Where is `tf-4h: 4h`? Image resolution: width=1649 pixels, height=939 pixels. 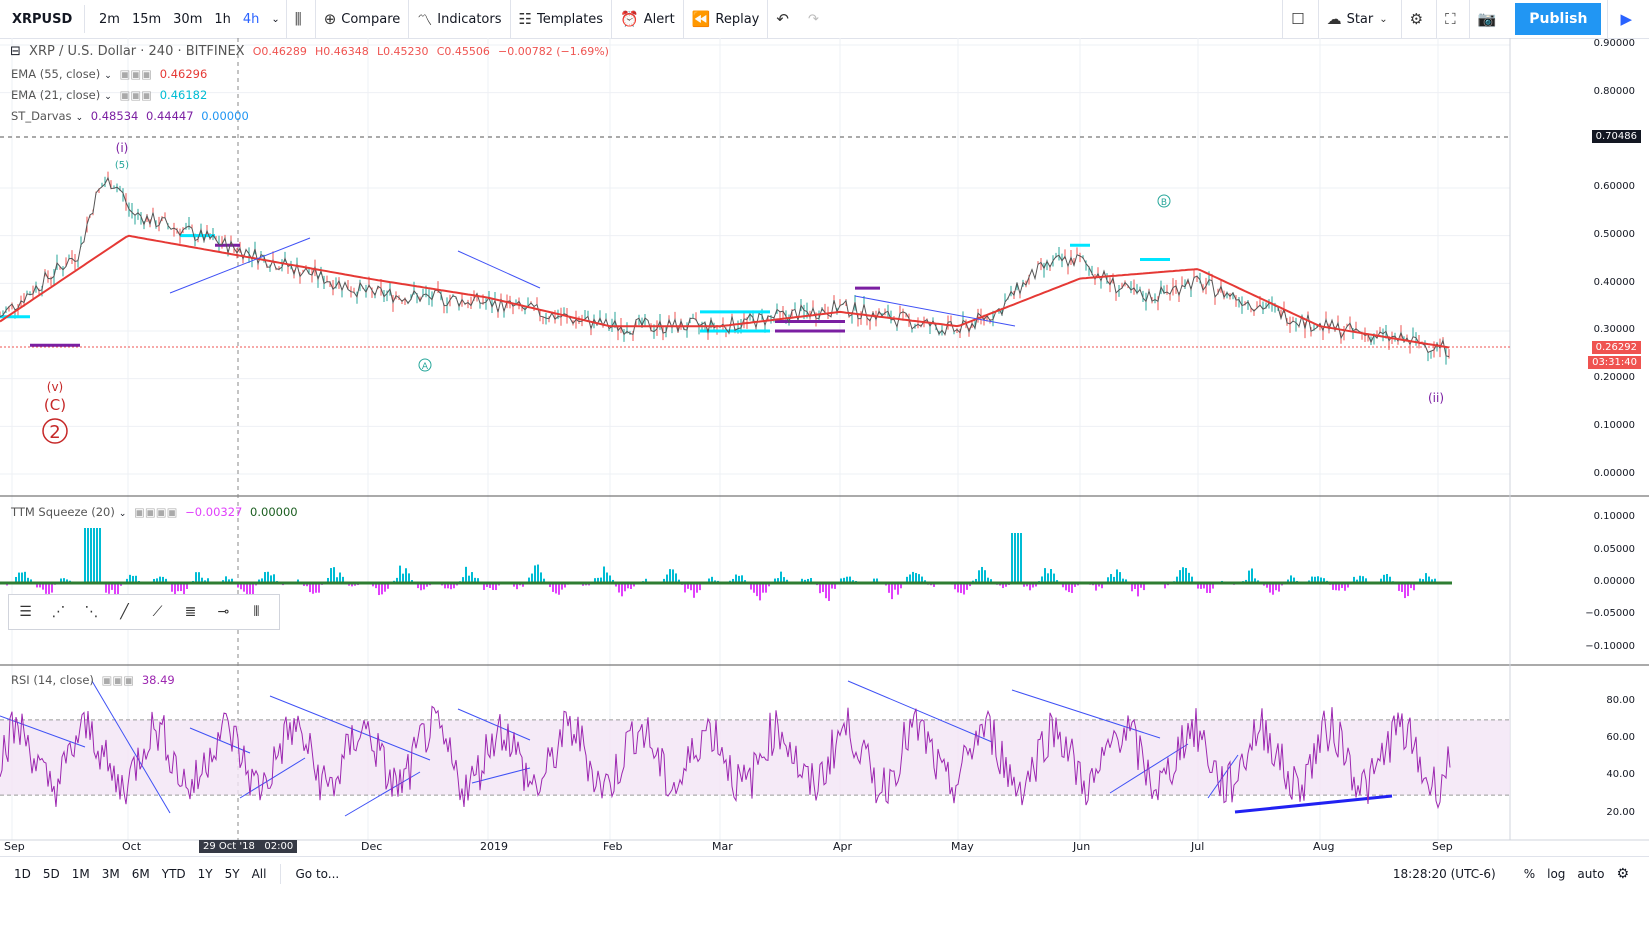
tf-4h: 4h is located at coordinates (251, 19).